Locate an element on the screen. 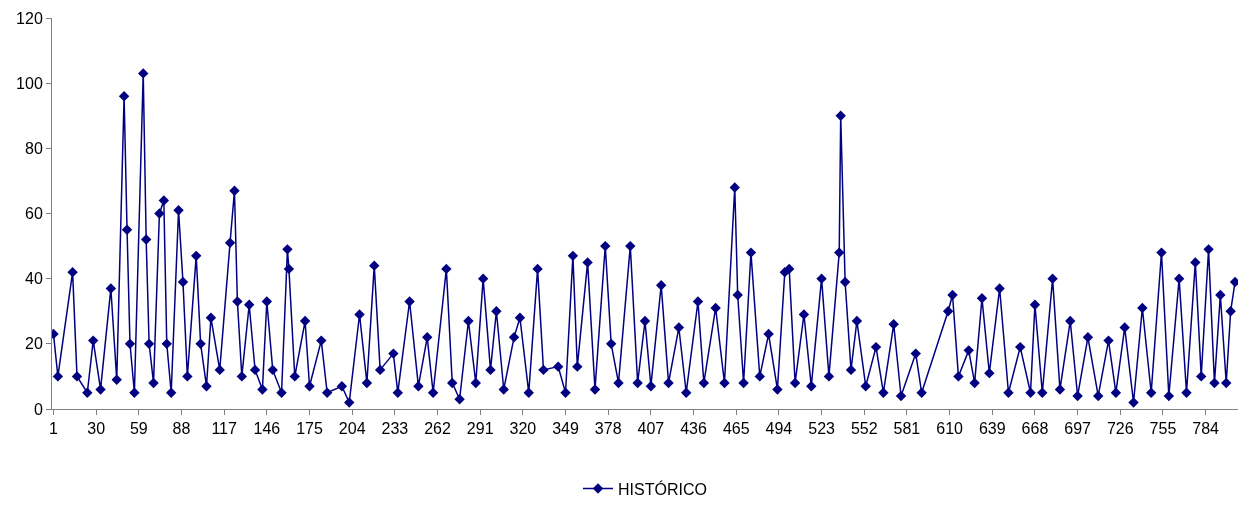 The width and height of the screenshot is (1248, 516). x-tick-label: 581 is located at coordinates (907, 429).